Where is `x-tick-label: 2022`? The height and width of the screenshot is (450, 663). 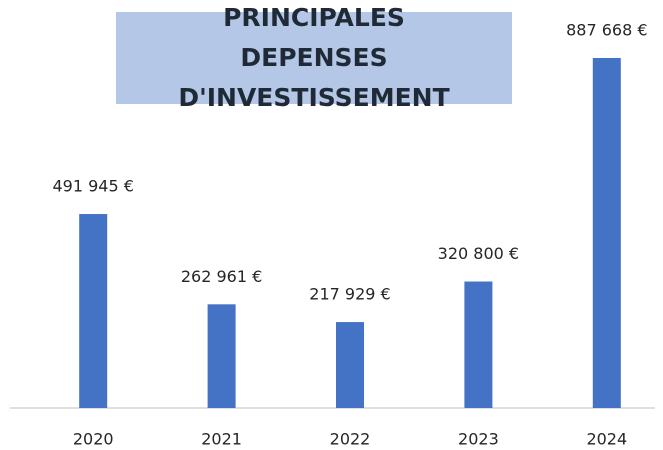
x-tick-label: 2022 is located at coordinates (350, 439).